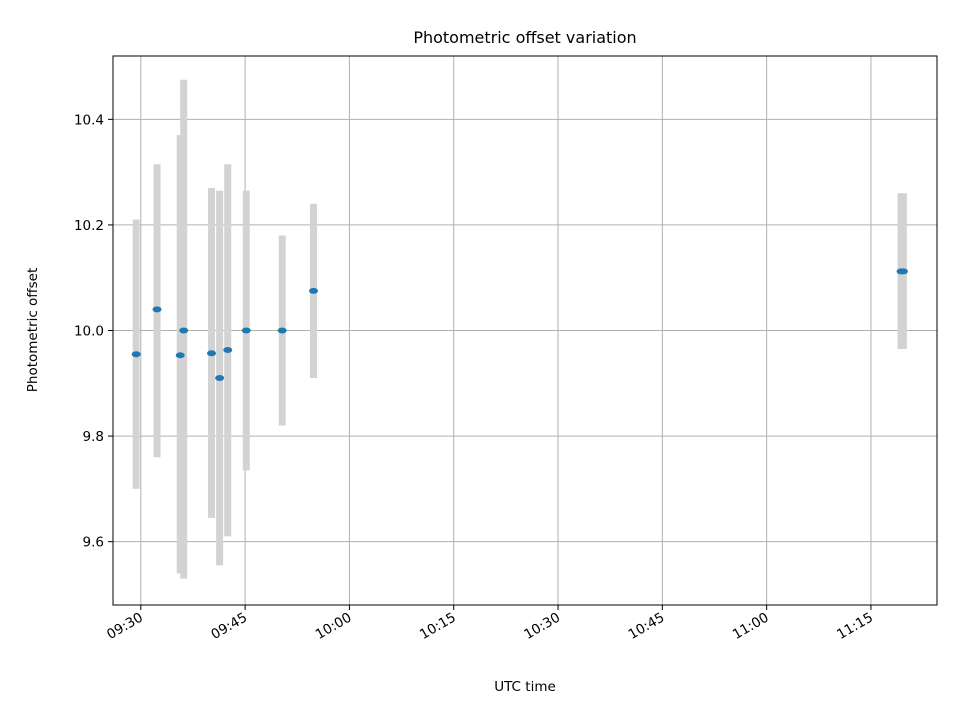 The image size is (960, 720). What do you see at coordinates (89, 332) in the screenshot?
I see `y-tick-label: 10.0` at bounding box center [89, 332].